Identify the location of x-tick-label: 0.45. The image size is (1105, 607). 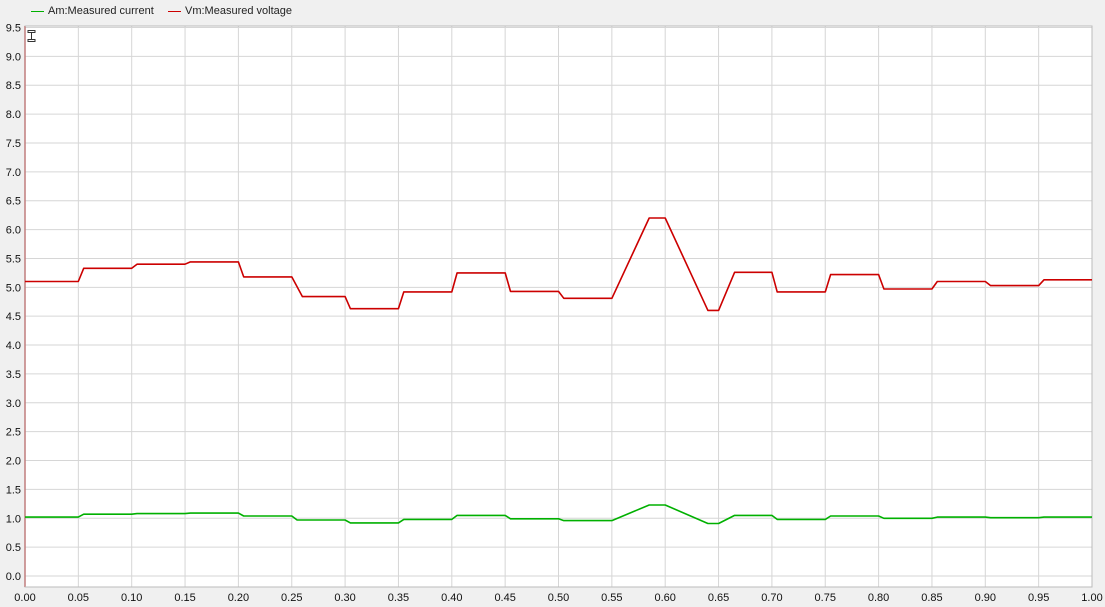
(504, 598).